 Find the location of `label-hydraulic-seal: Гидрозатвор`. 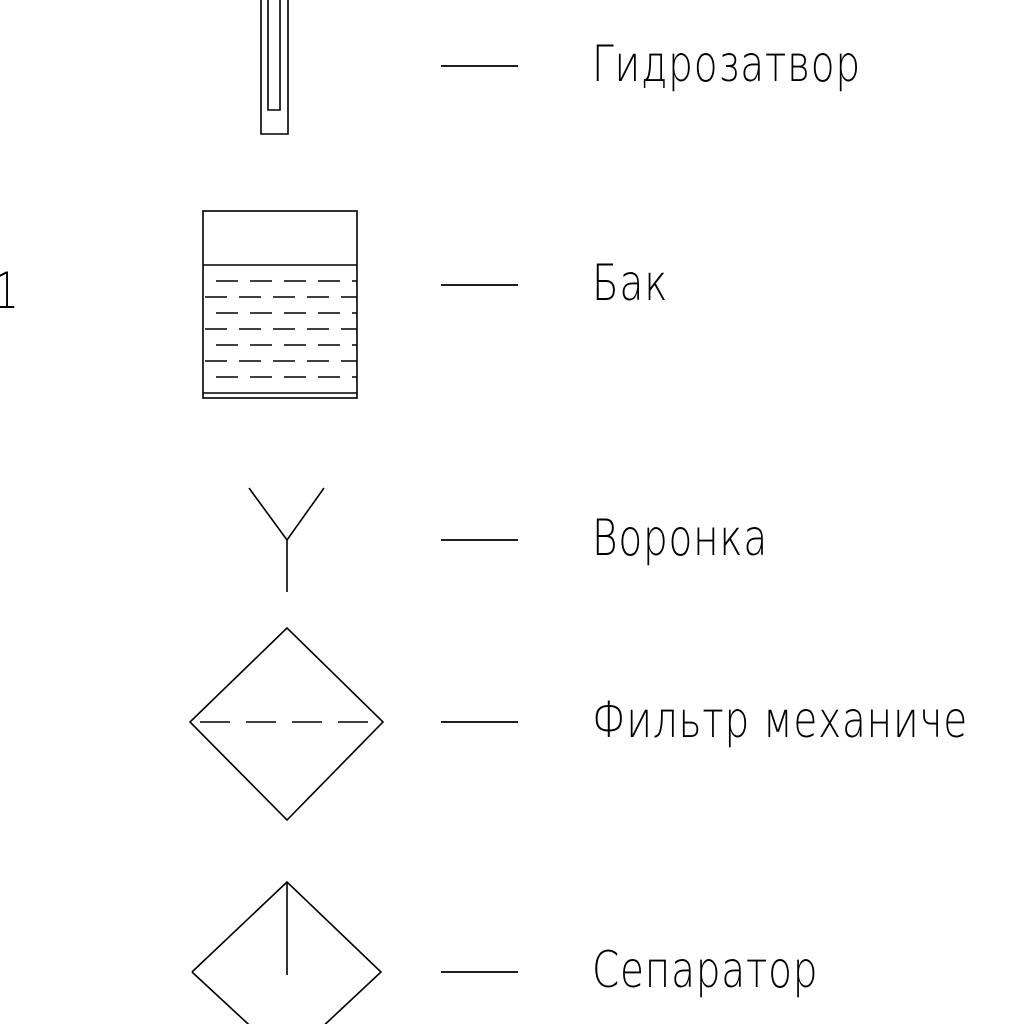

label-hydraulic-seal: Гидрозатвор is located at coordinates (726, 64).